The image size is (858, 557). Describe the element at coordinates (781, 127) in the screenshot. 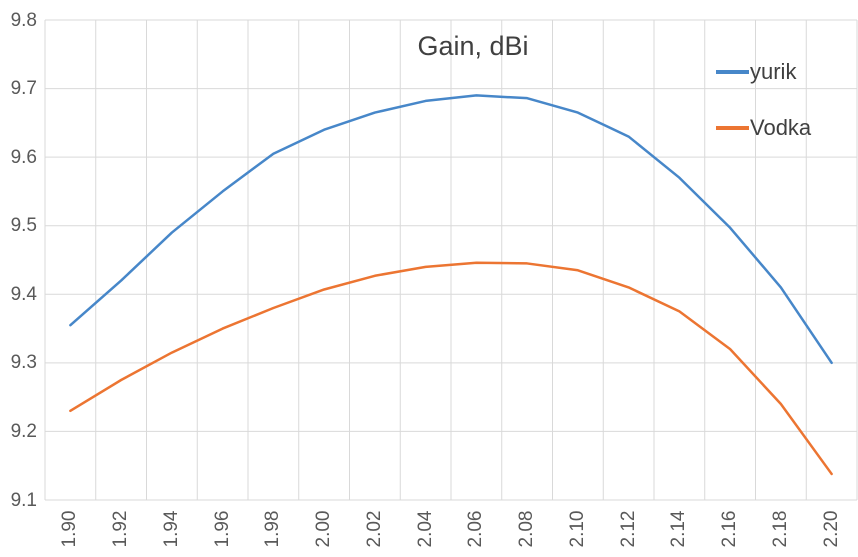

I see `legend-label-vodka: Vodka` at that location.